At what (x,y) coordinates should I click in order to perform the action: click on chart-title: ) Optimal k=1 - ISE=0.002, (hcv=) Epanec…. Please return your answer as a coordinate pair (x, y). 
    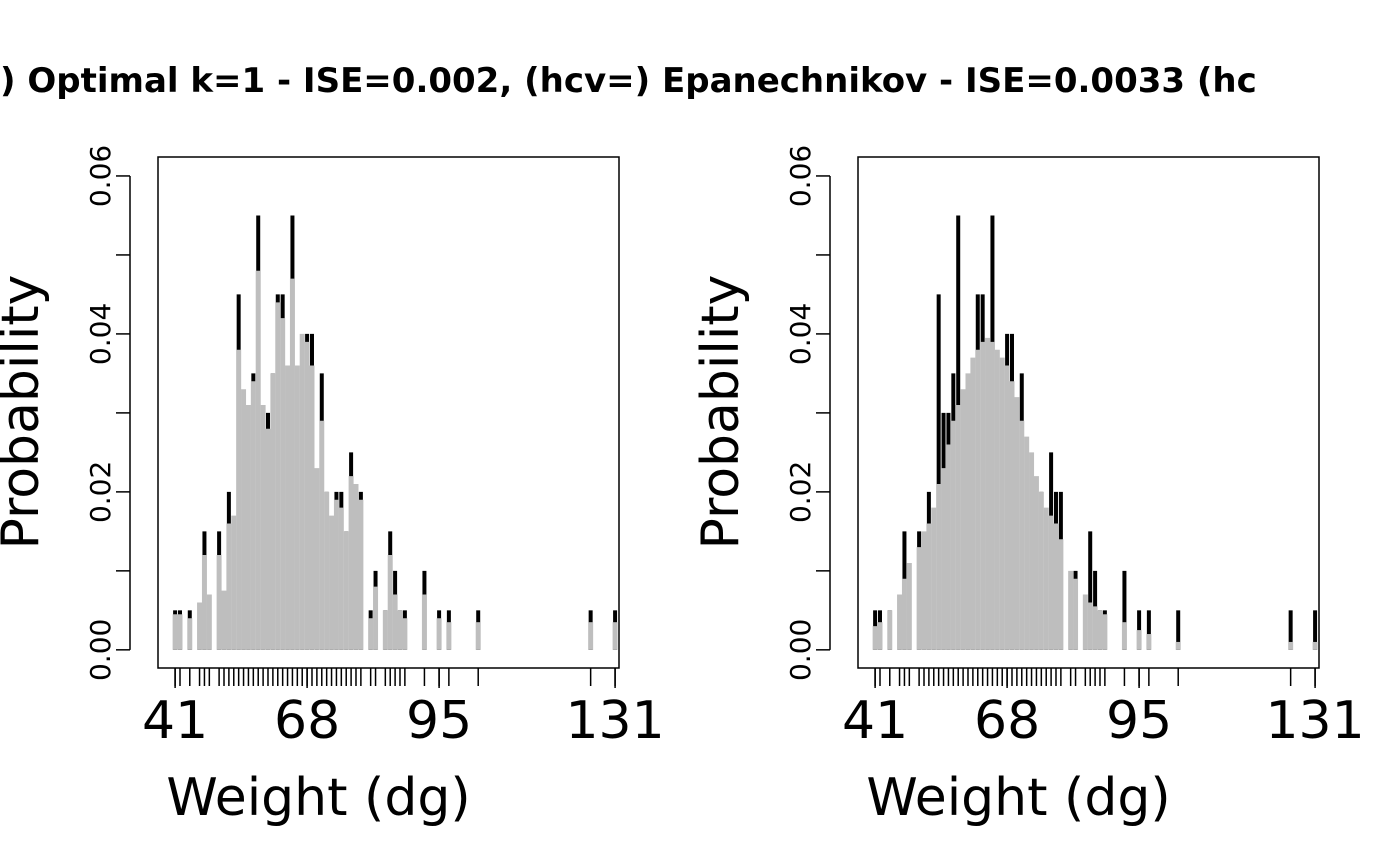
    Looking at the image, I should click on (628, 81).